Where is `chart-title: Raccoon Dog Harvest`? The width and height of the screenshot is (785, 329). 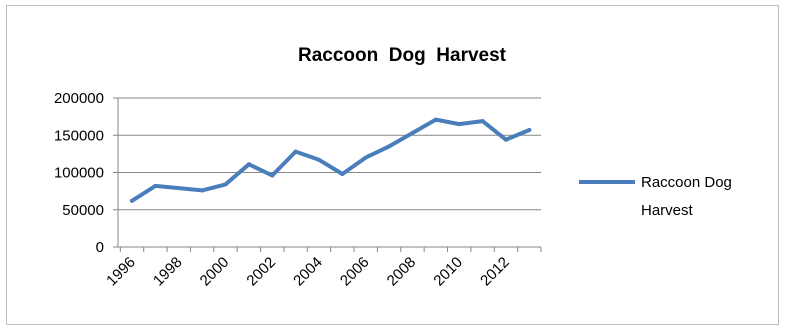
chart-title: Raccoon Dog Harvest is located at coordinates (402, 55).